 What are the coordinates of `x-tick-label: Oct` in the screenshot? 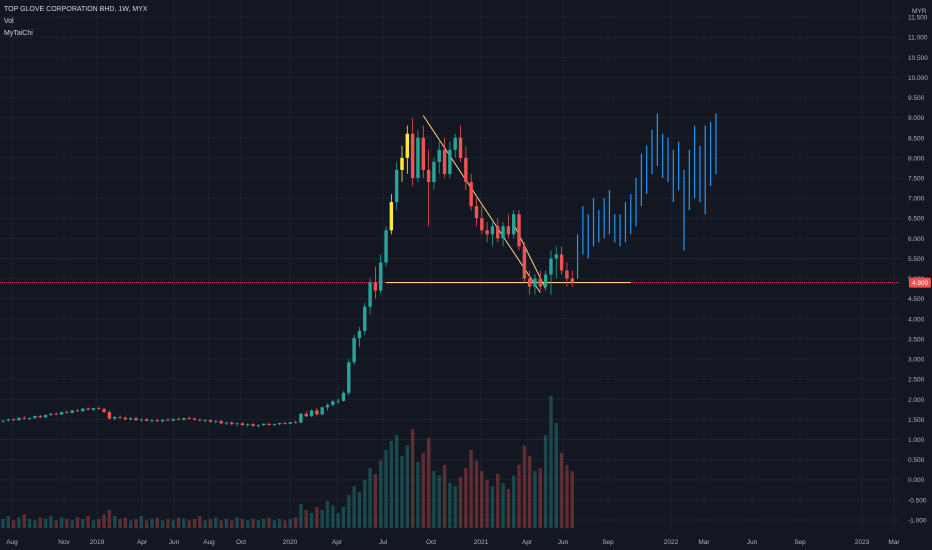 It's located at (241, 542).